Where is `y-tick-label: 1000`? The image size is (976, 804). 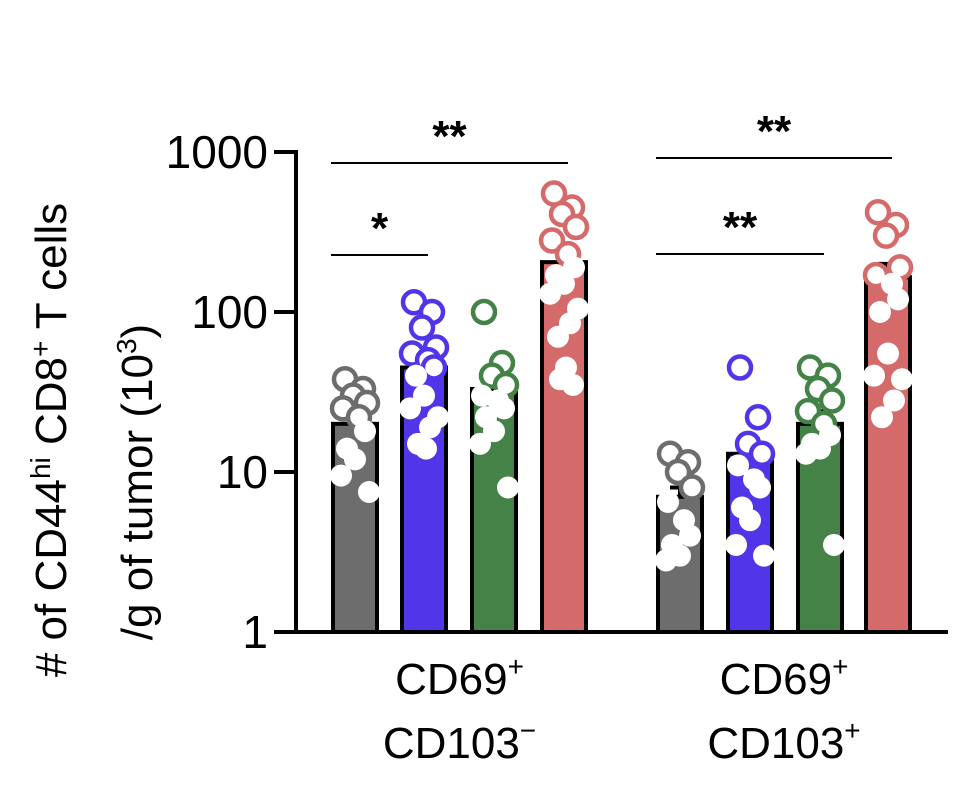
y-tick-label: 1000 is located at coordinates (217, 152).